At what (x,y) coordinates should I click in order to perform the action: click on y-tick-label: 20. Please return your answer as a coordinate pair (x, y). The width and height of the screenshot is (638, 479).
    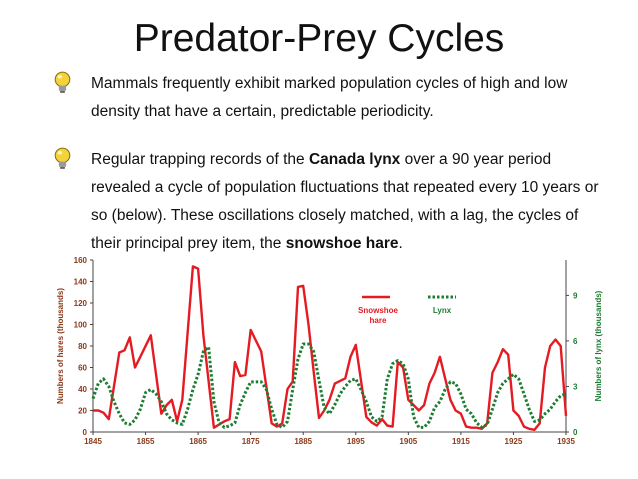
    Looking at the image, I should click on (82, 411).